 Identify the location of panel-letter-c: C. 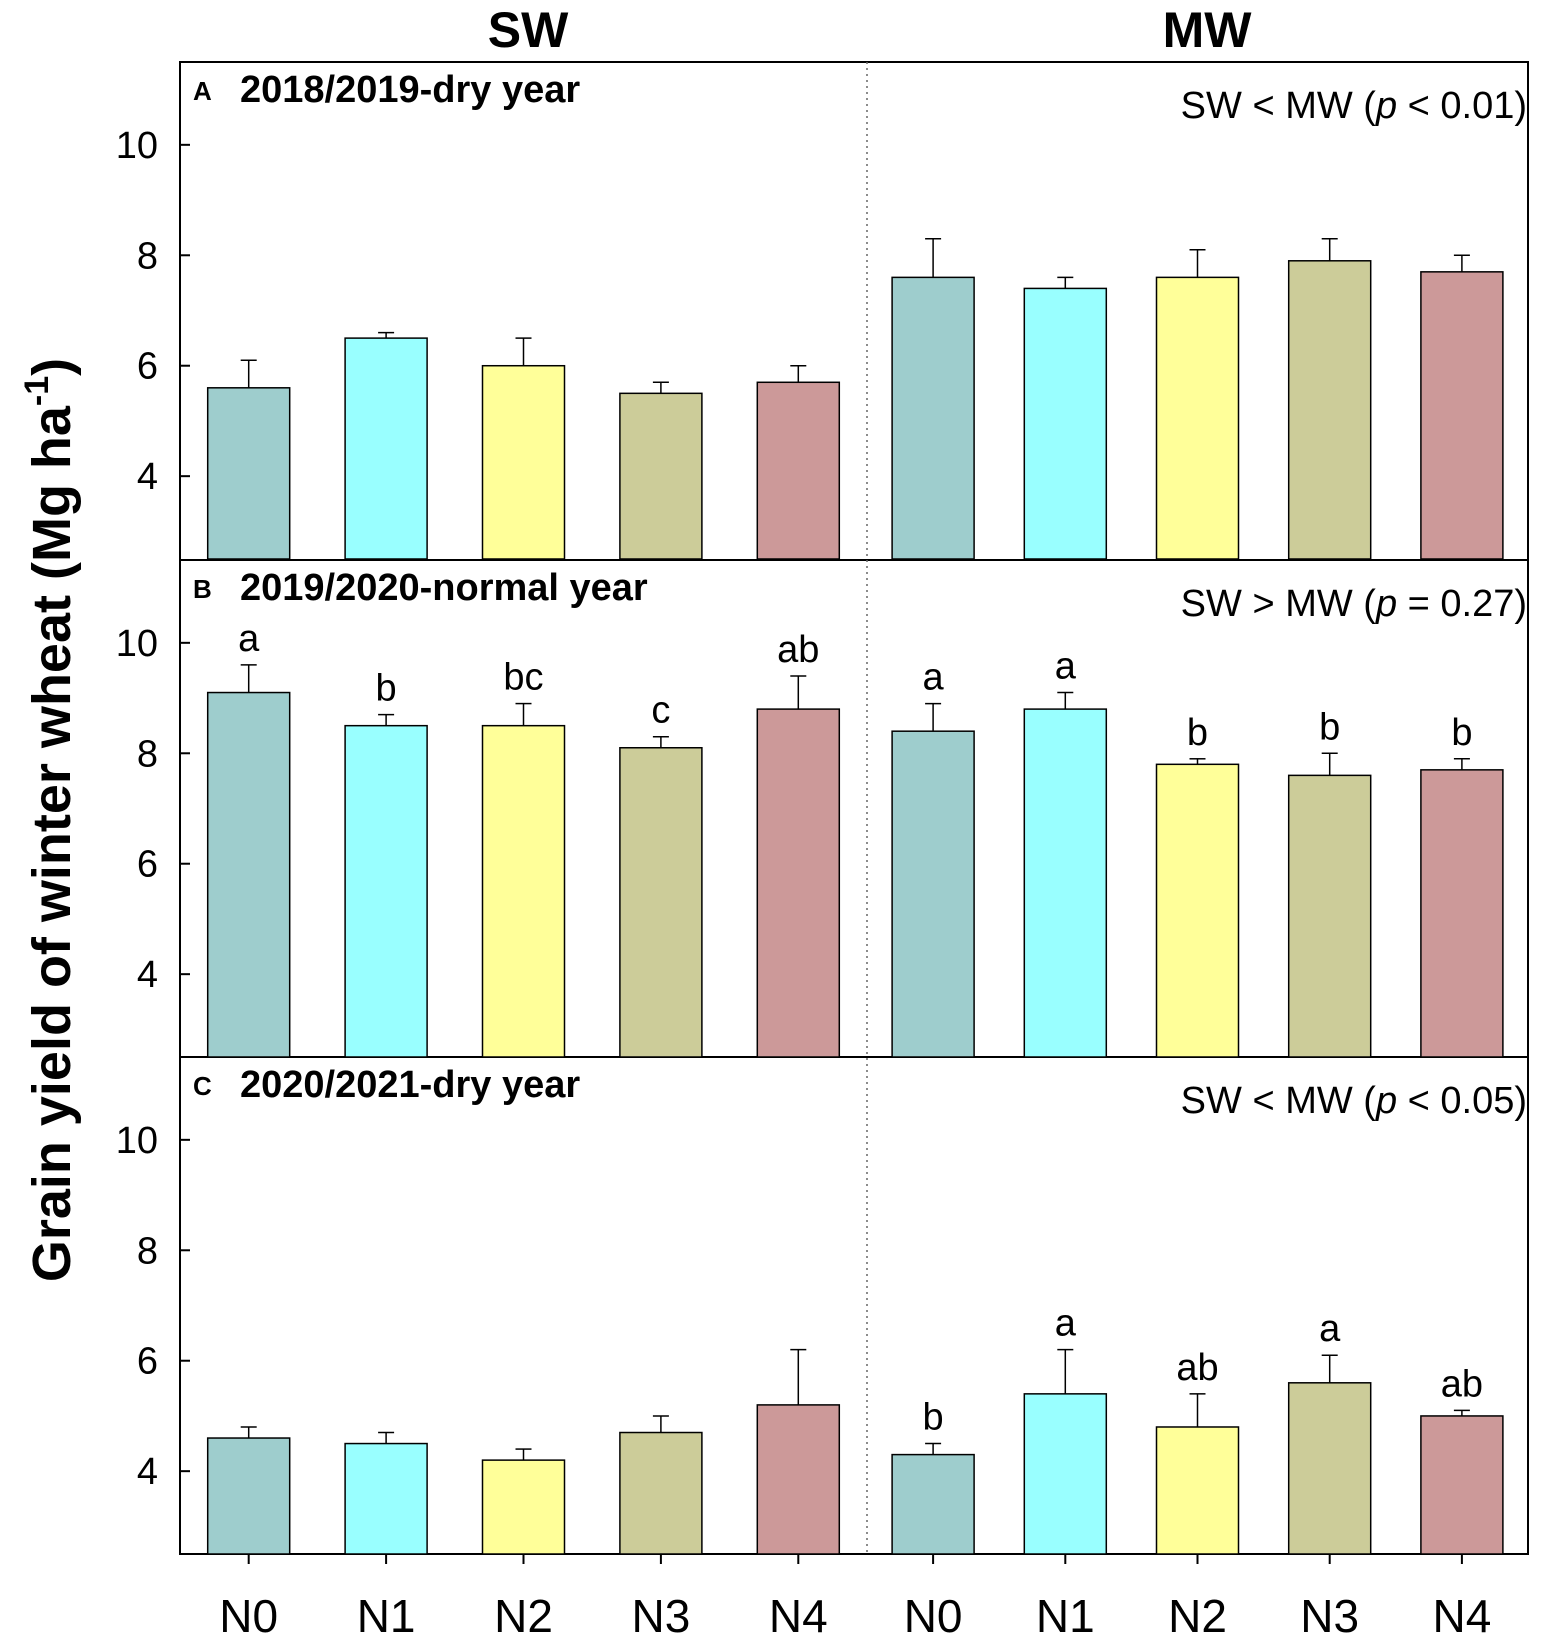
(202, 1086).